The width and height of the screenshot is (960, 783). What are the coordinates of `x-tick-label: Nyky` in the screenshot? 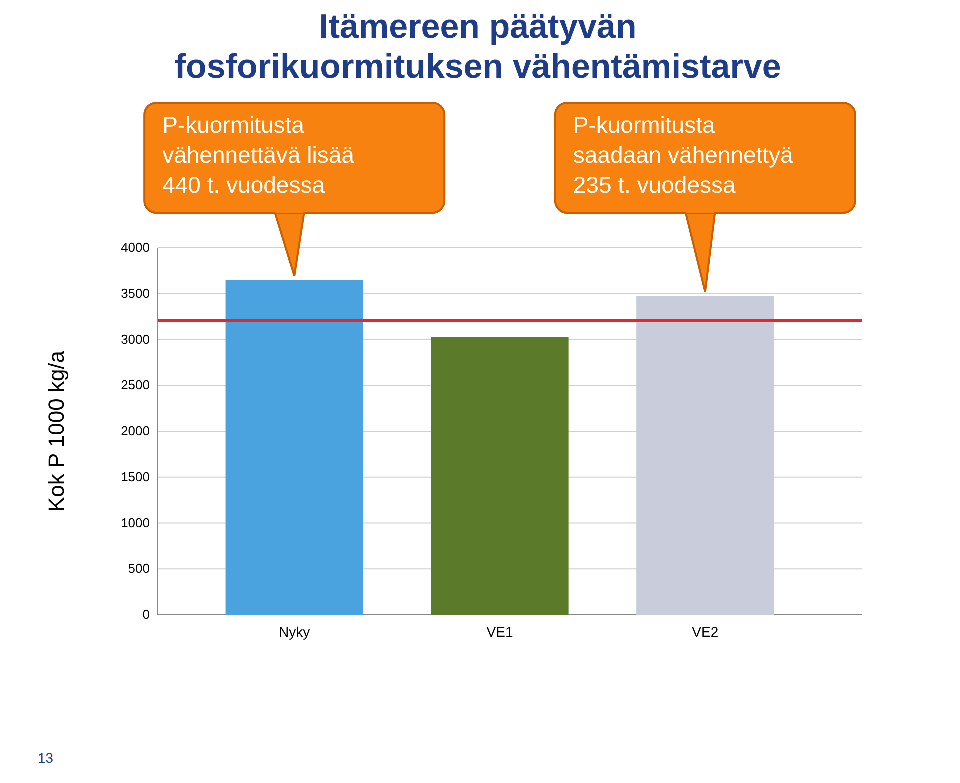 It's located at (294, 632).